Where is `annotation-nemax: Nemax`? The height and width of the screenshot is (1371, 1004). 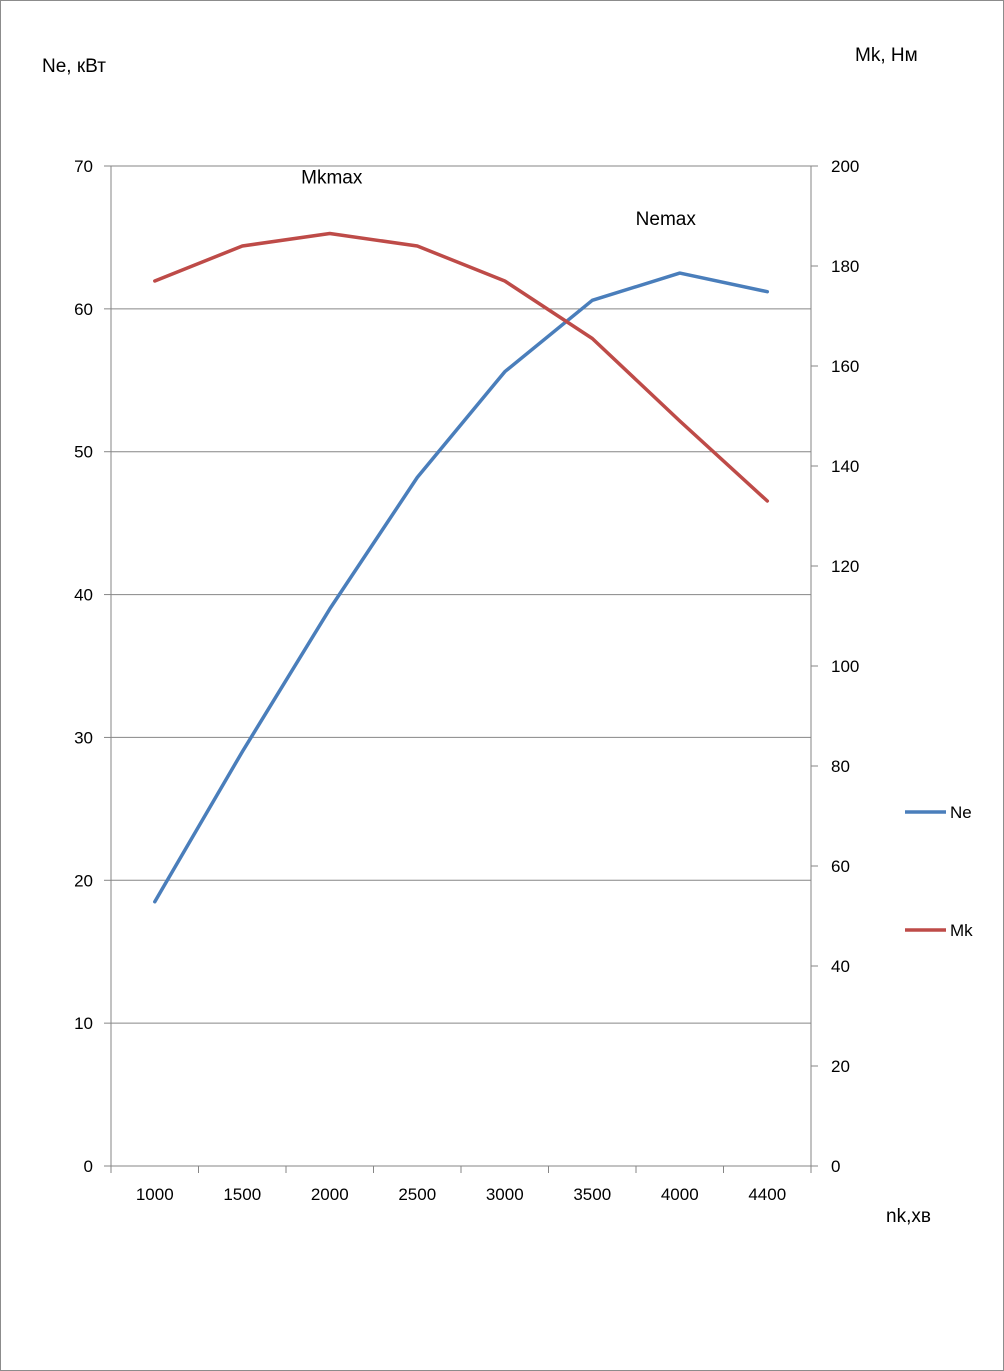 annotation-nemax: Nemax is located at coordinates (666, 219).